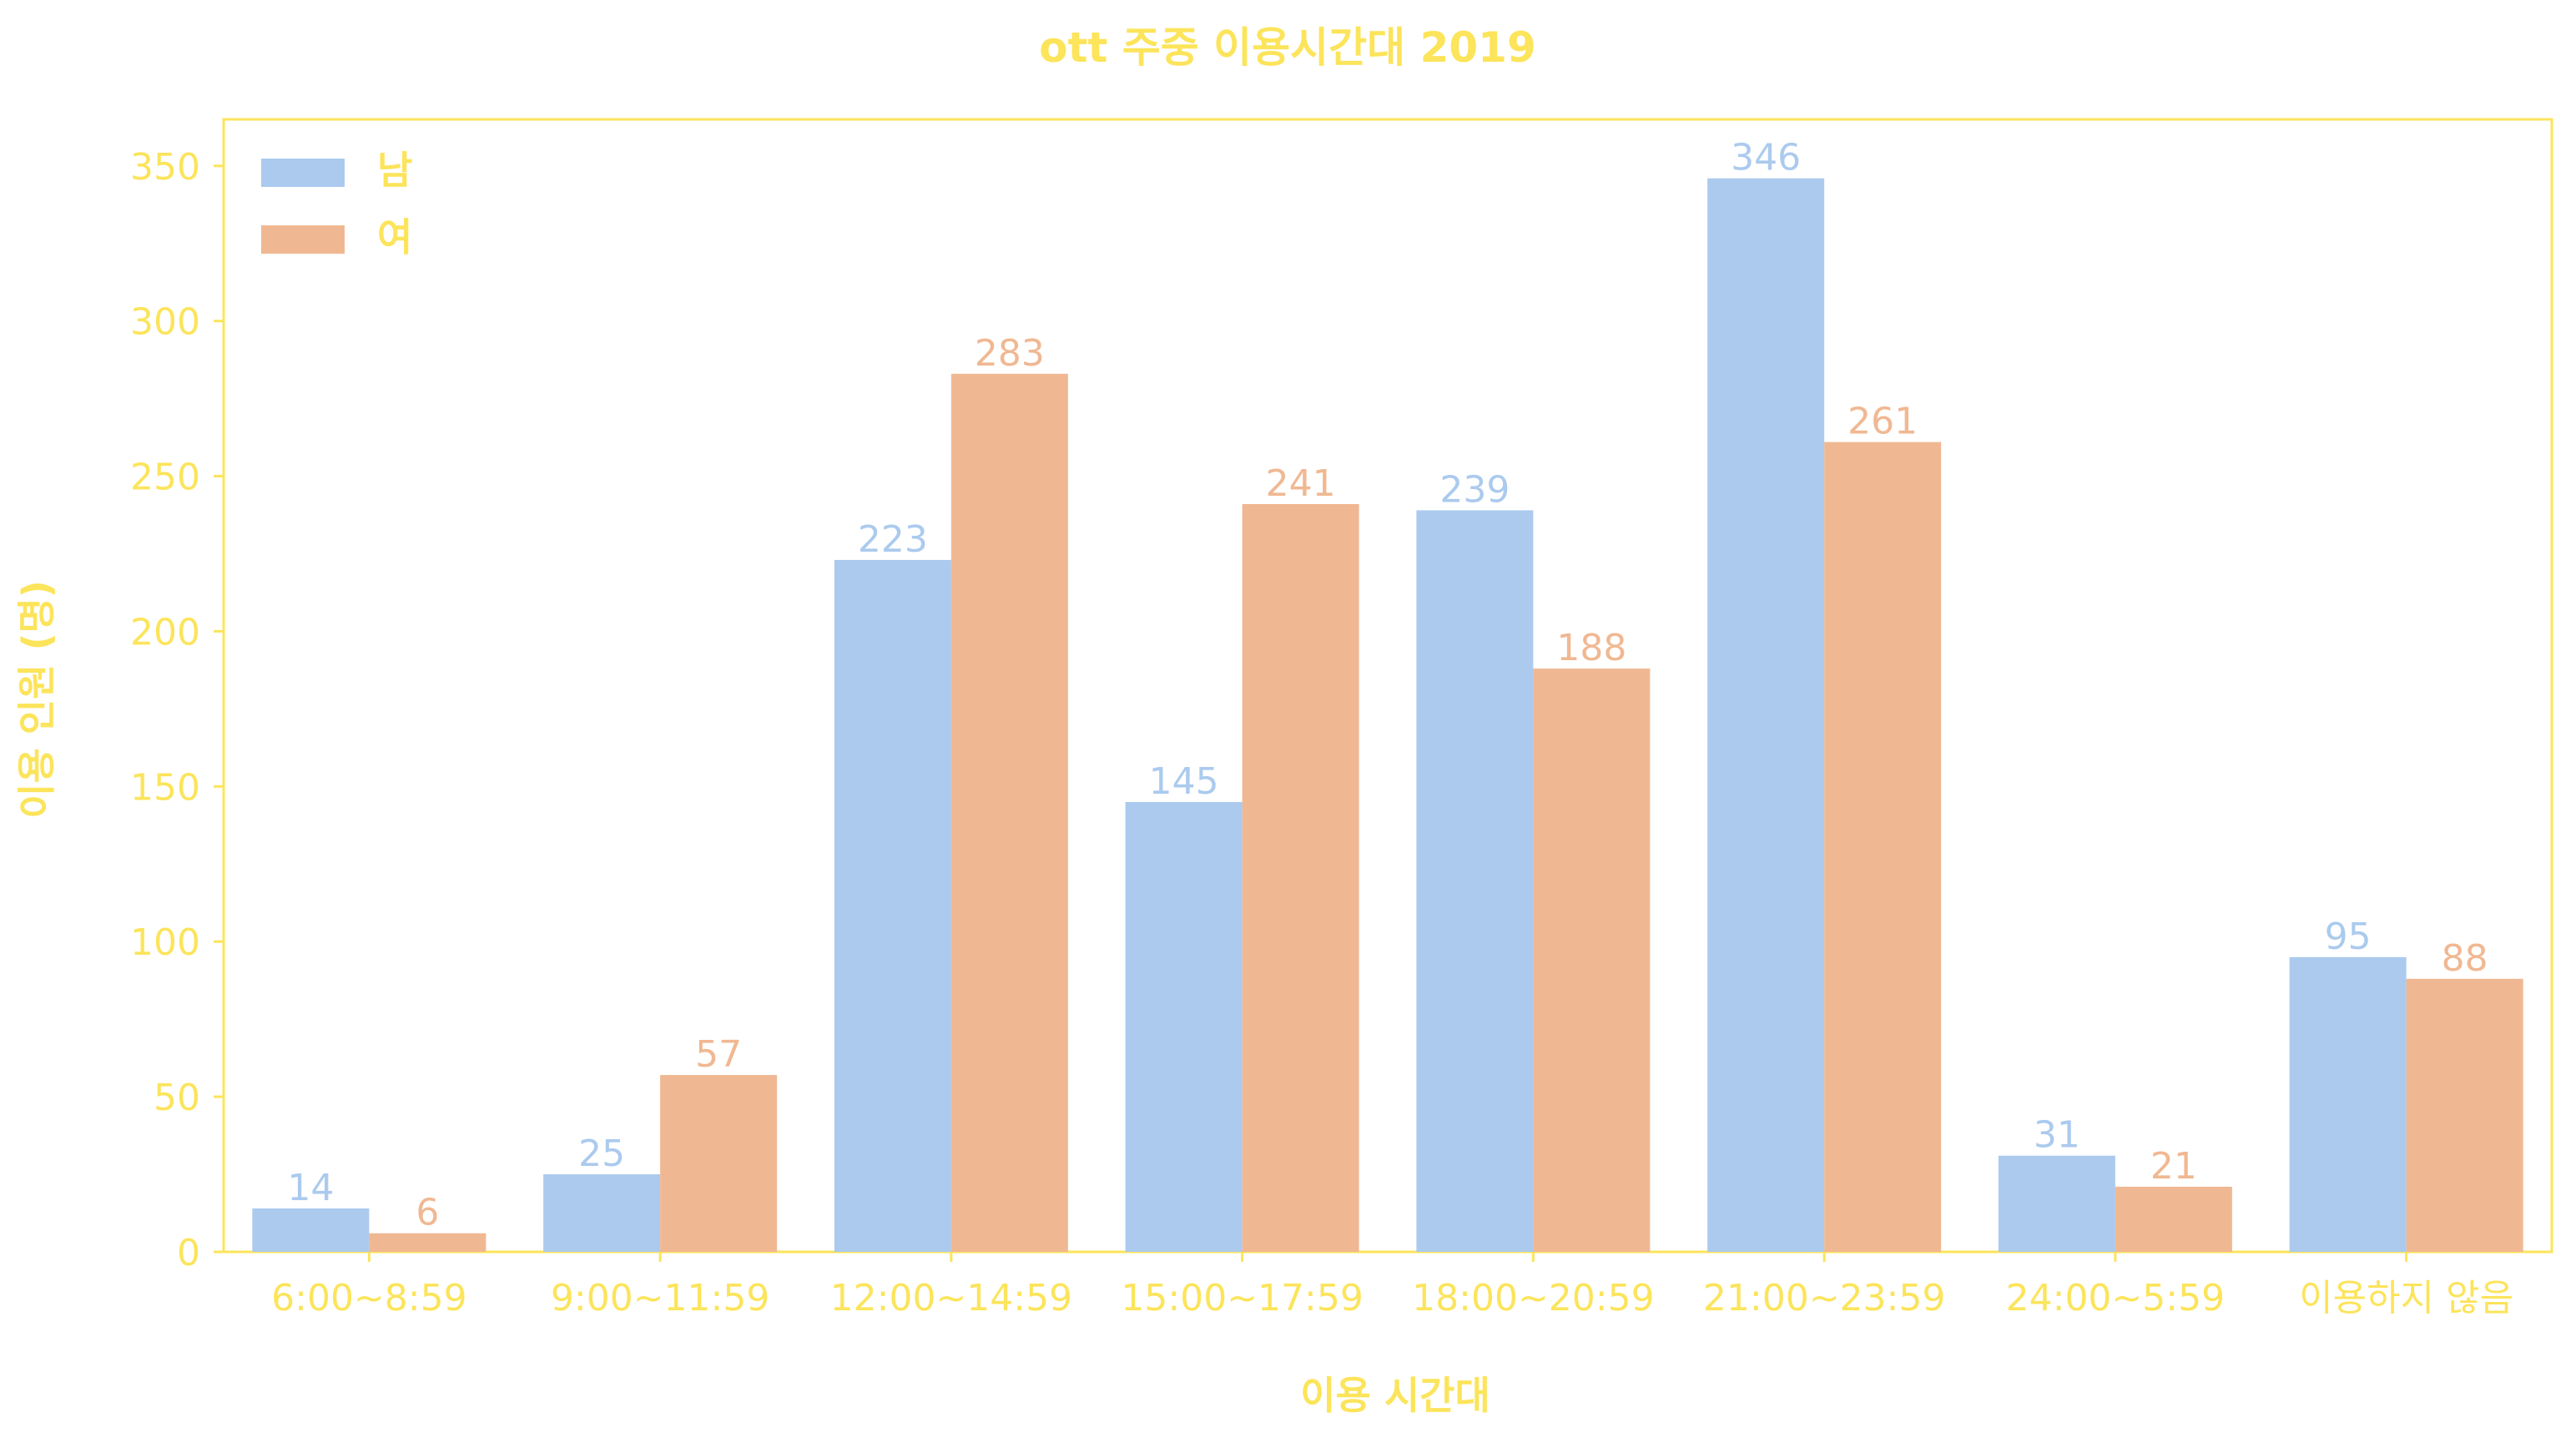 The height and width of the screenshot is (1448, 2576). Describe the element at coordinates (36, 699) in the screenshot. I see `y-axis-label: 이용 인원 (명)` at that location.